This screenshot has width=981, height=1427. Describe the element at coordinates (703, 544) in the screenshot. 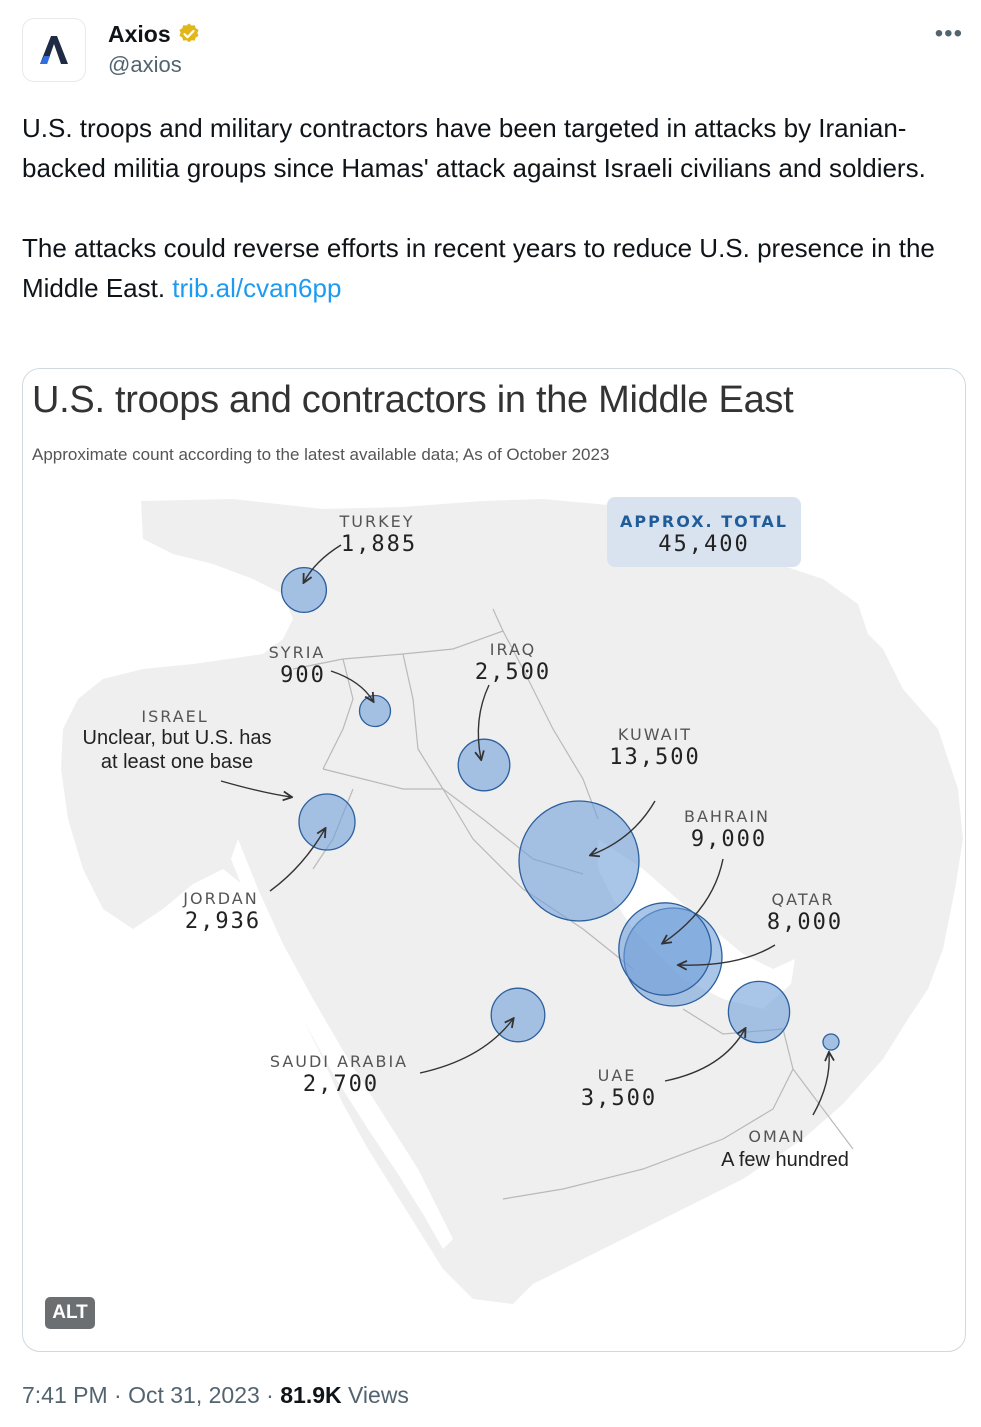

I see `total-value: 45,400` at that location.